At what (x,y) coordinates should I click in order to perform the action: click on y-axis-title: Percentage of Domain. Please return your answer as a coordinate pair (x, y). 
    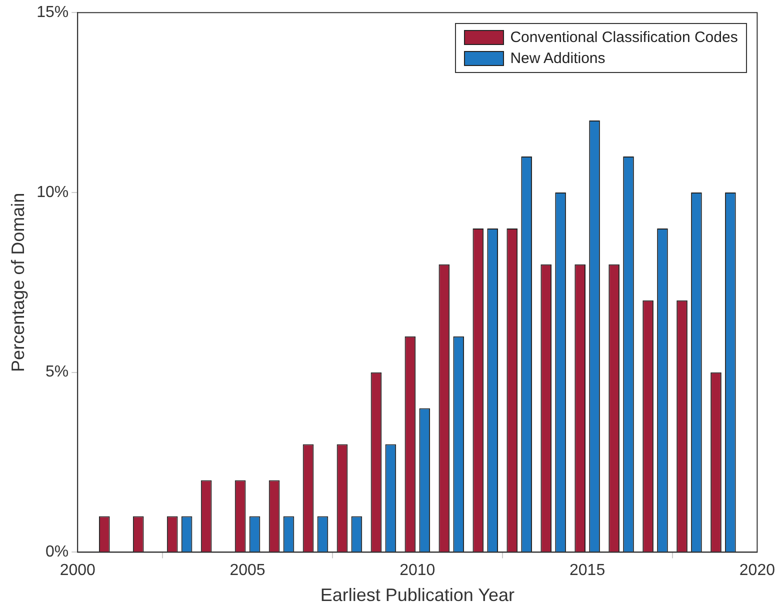
    Looking at the image, I should click on (18, 282).